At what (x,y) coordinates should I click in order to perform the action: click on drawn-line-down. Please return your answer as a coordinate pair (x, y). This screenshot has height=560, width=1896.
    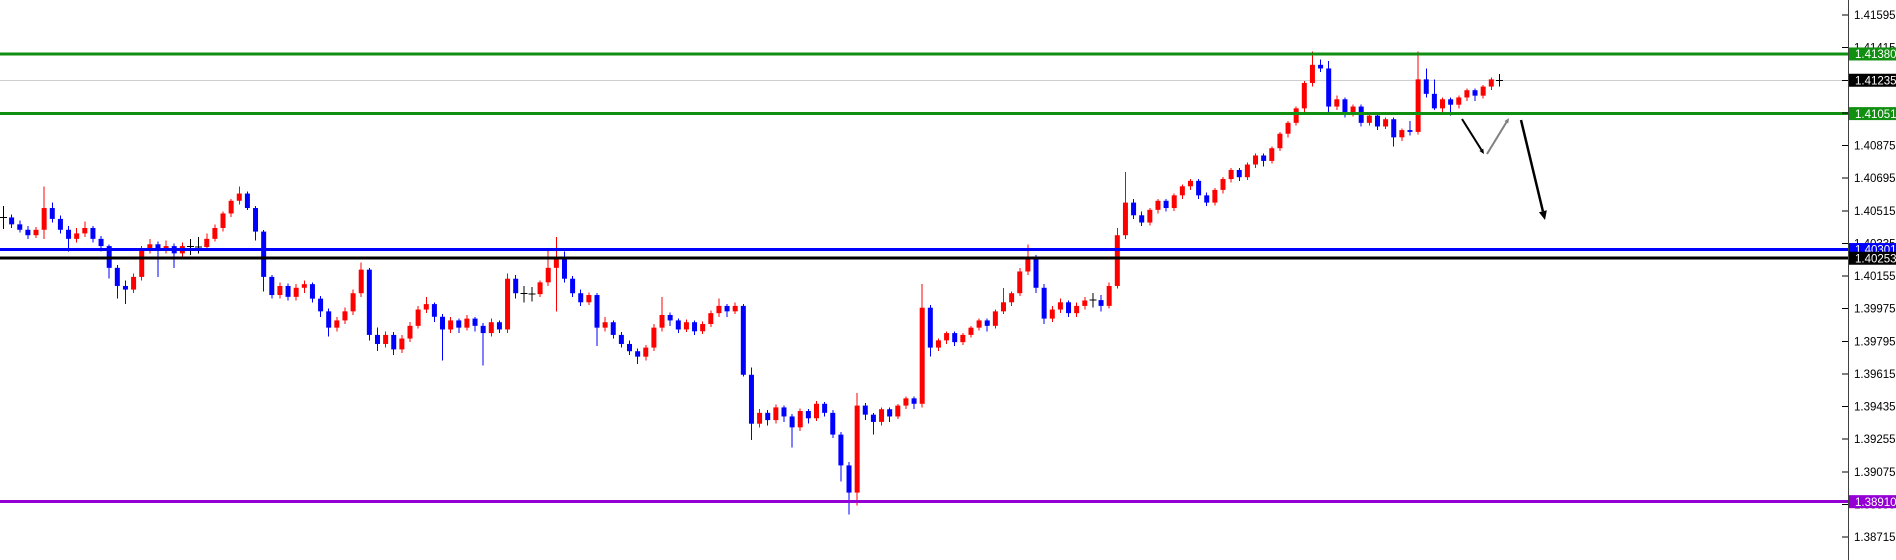
    Looking at the image, I should click on (1472, 136).